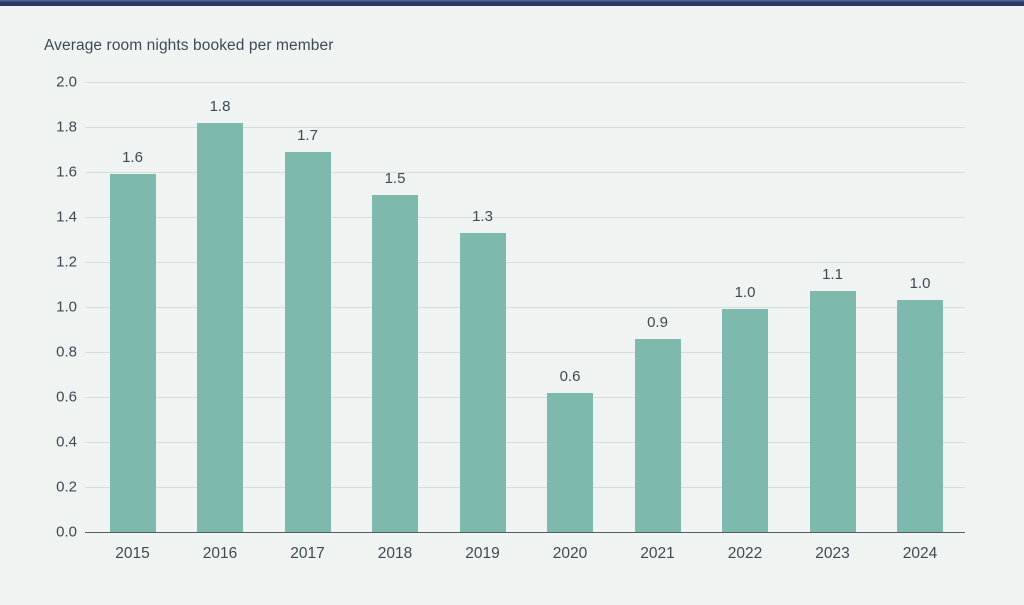  What do you see at coordinates (132, 553) in the screenshot?
I see `x-axis-tick-label: 2015` at bounding box center [132, 553].